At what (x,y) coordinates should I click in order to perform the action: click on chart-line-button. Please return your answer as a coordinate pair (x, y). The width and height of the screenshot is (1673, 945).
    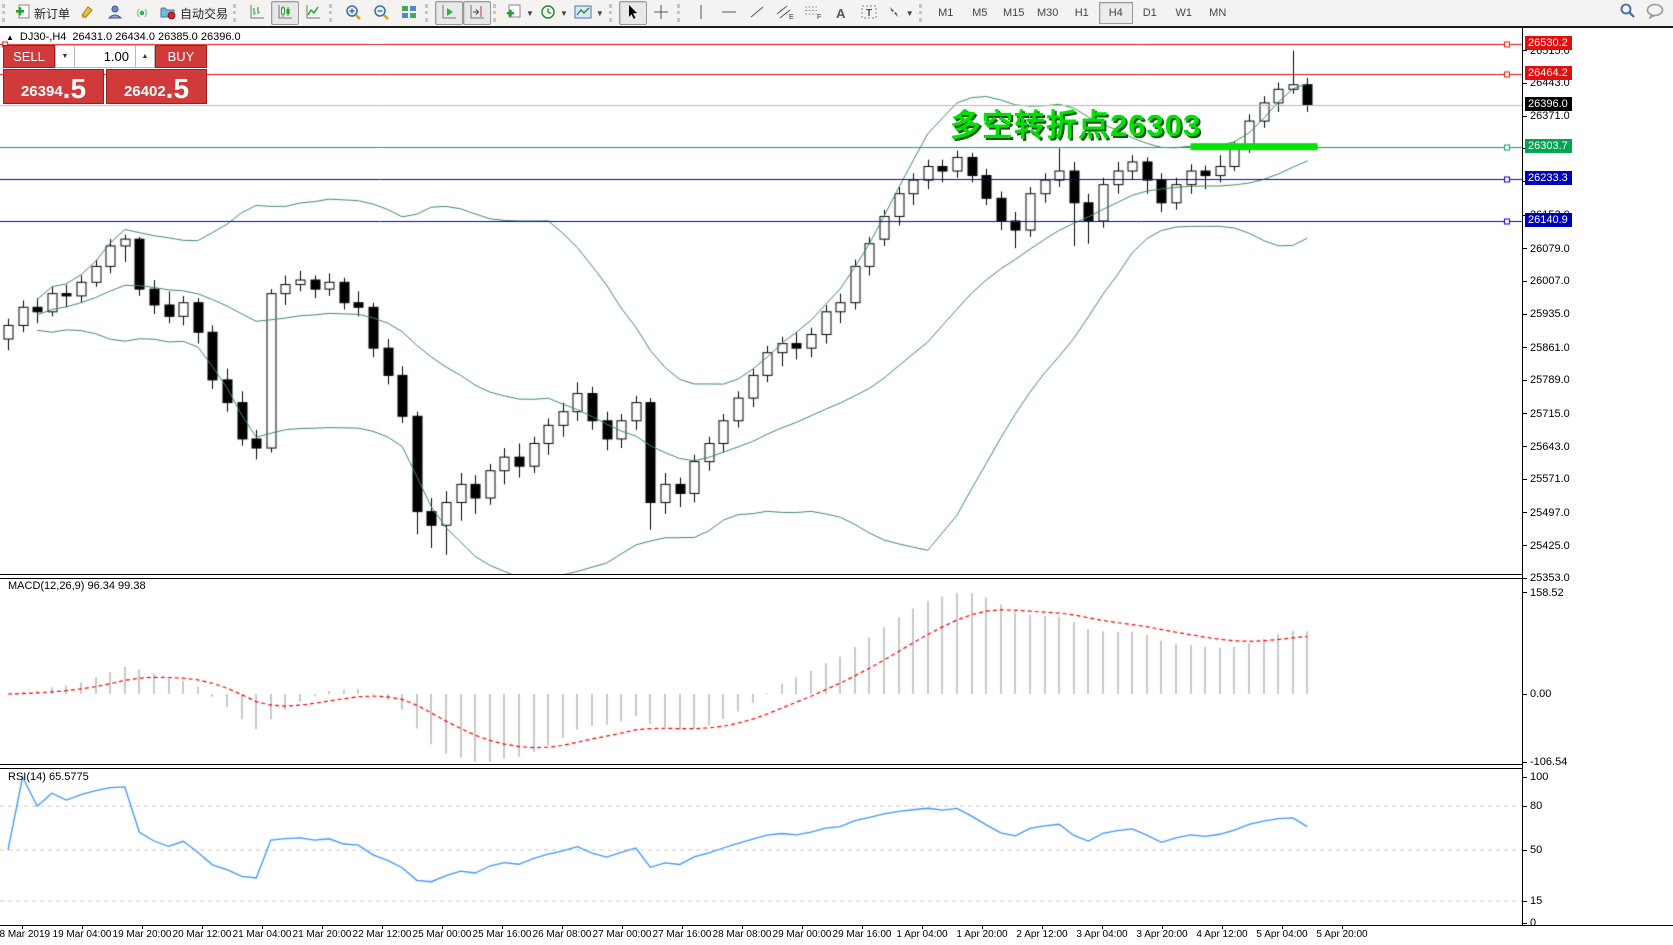
    Looking at the image, I should click on (313, 13).